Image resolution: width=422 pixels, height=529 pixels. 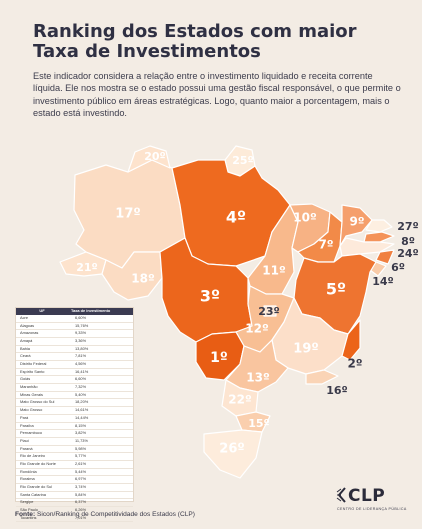 What do you see at coordinates (74, 511) in the screenshot?
I see `table-row: São Paulo 6,26%` at bounding box center [74, 511].